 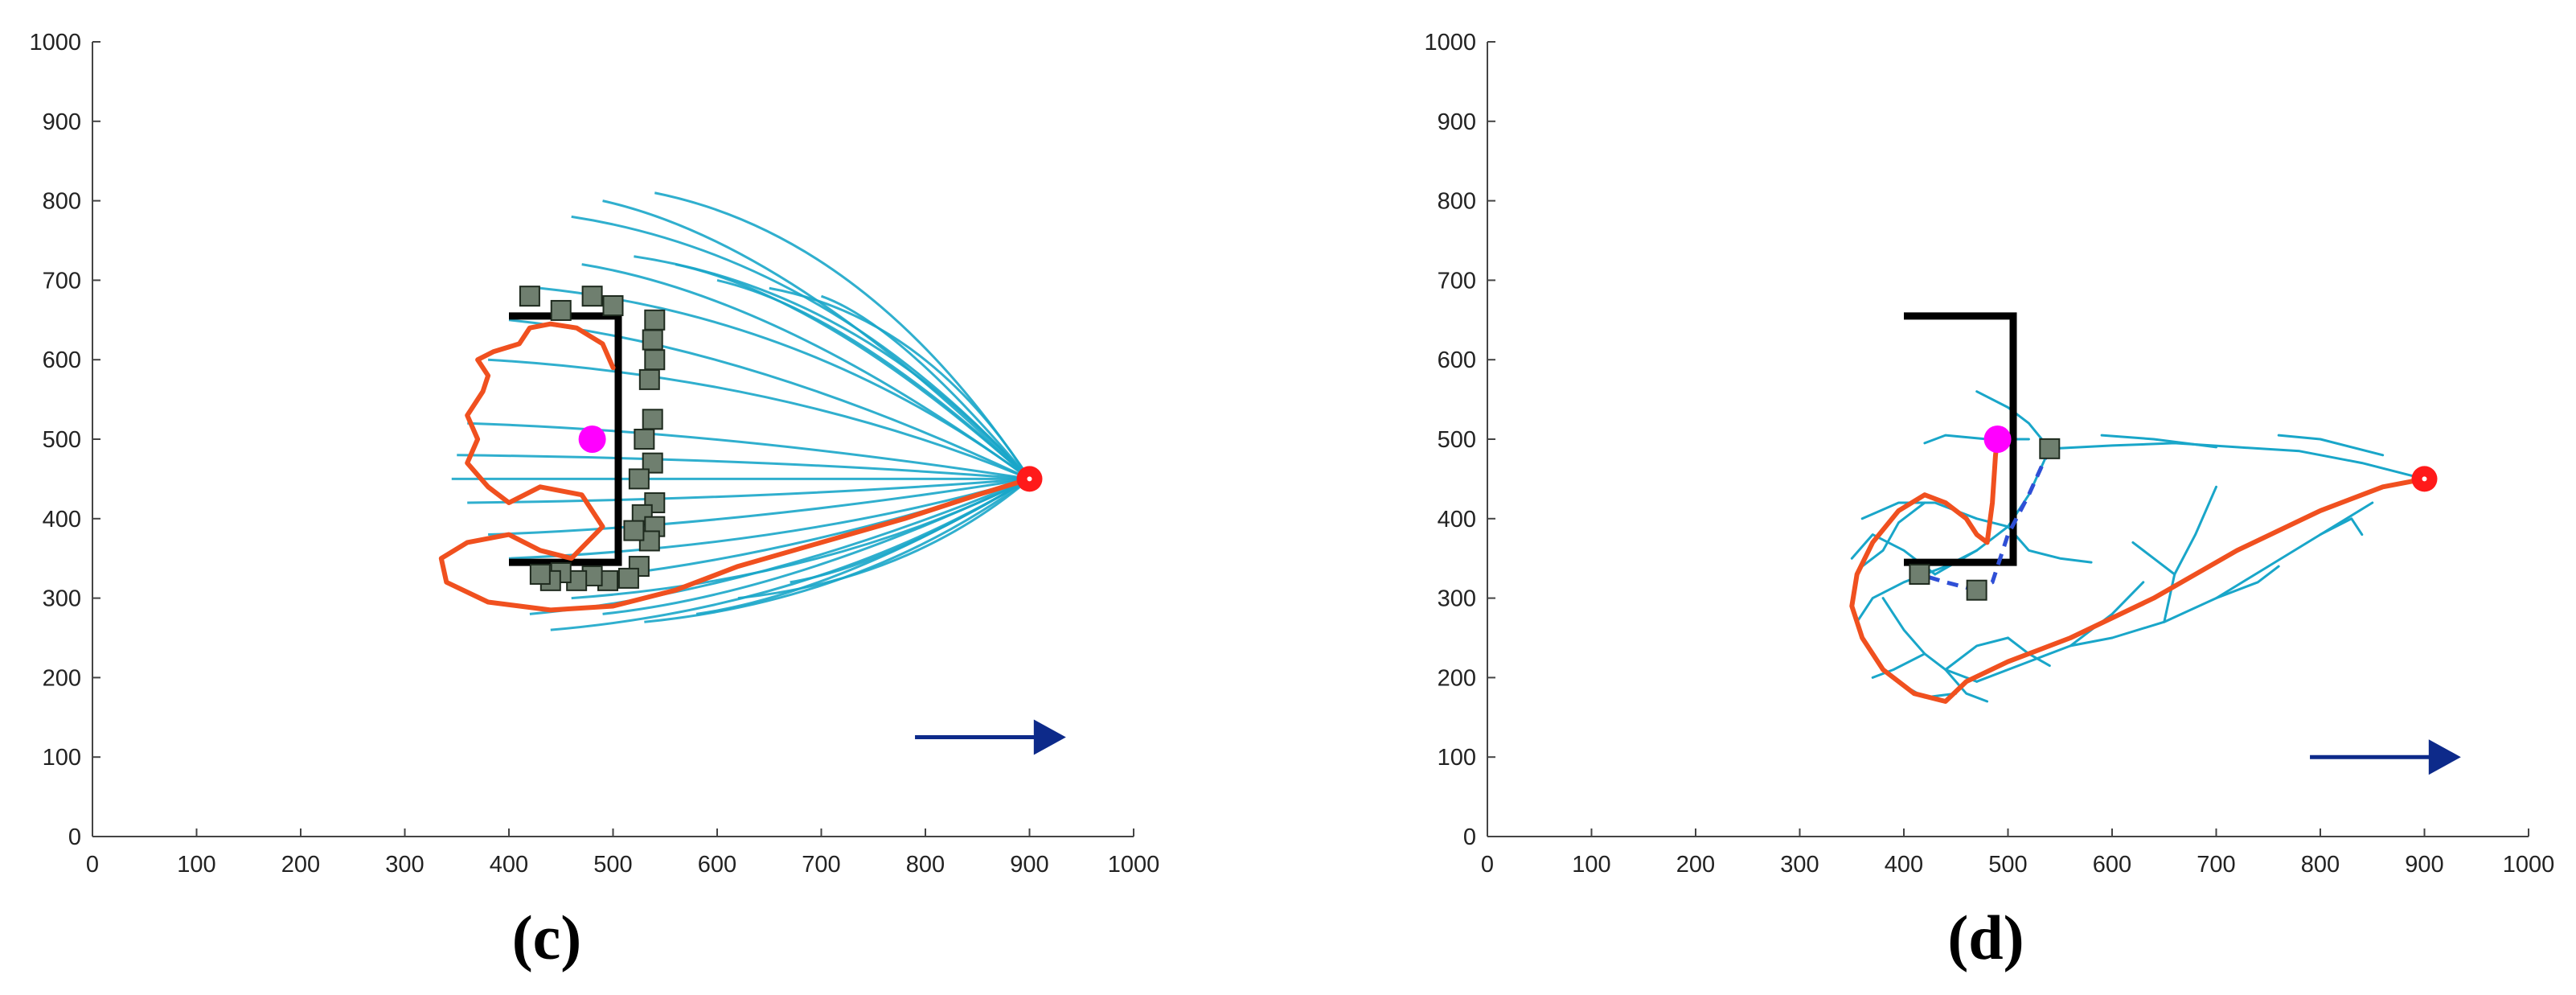 What do you see at coordinates (55, 43) in the screenshot?
I see `y-tick-label-c: 1000` at bounding box center [55, 43].